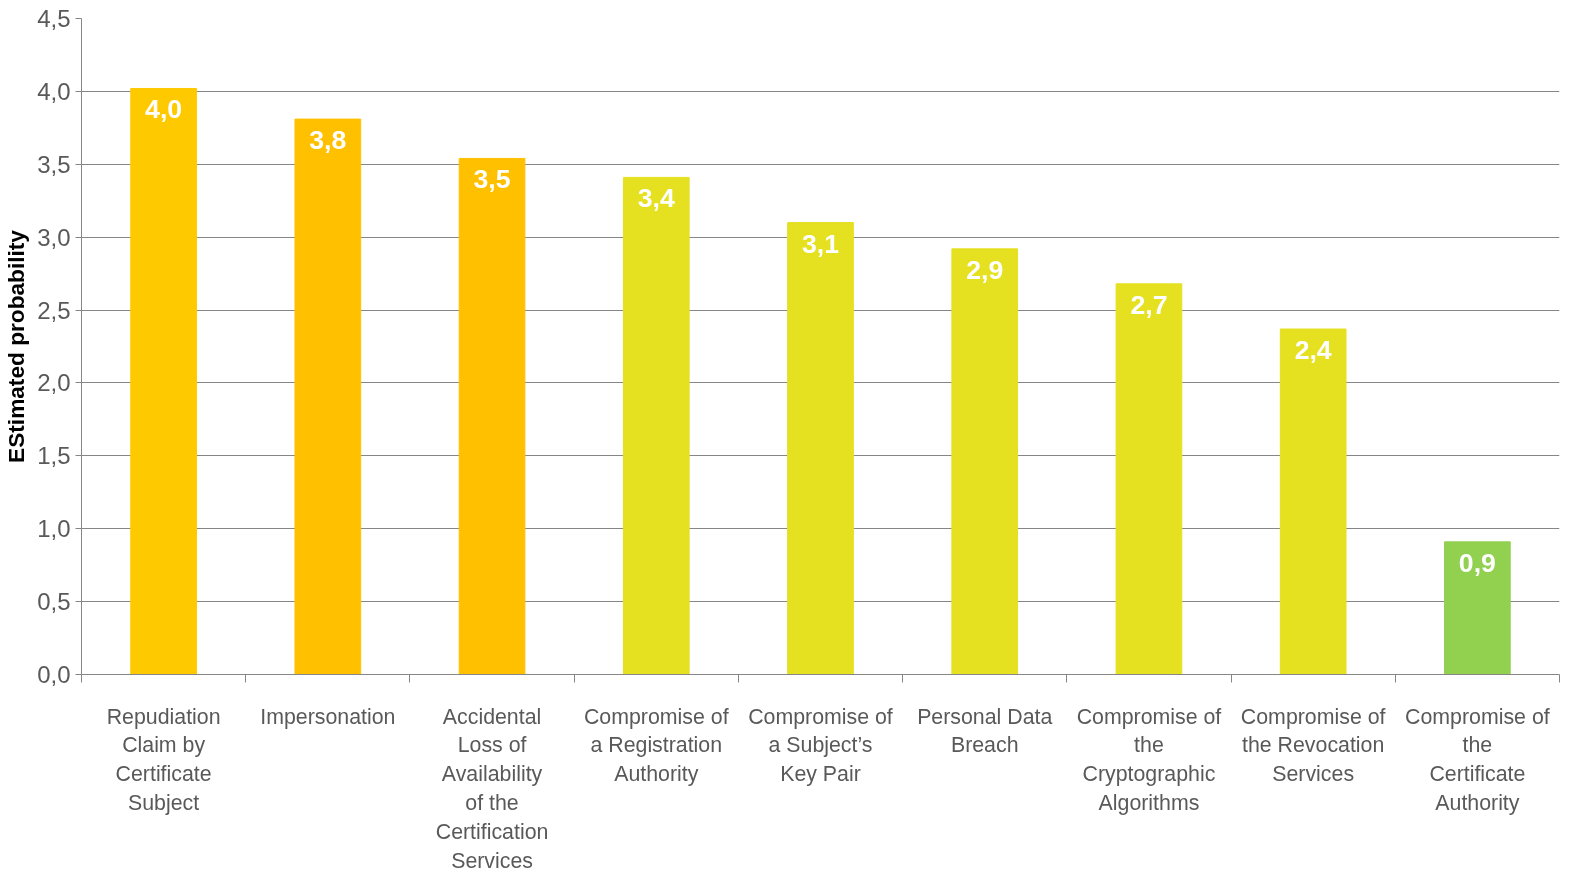 The width and height of the screenshot is (1571, 877). I want to click on y-tick-label: 4,5, so click(54, 18).